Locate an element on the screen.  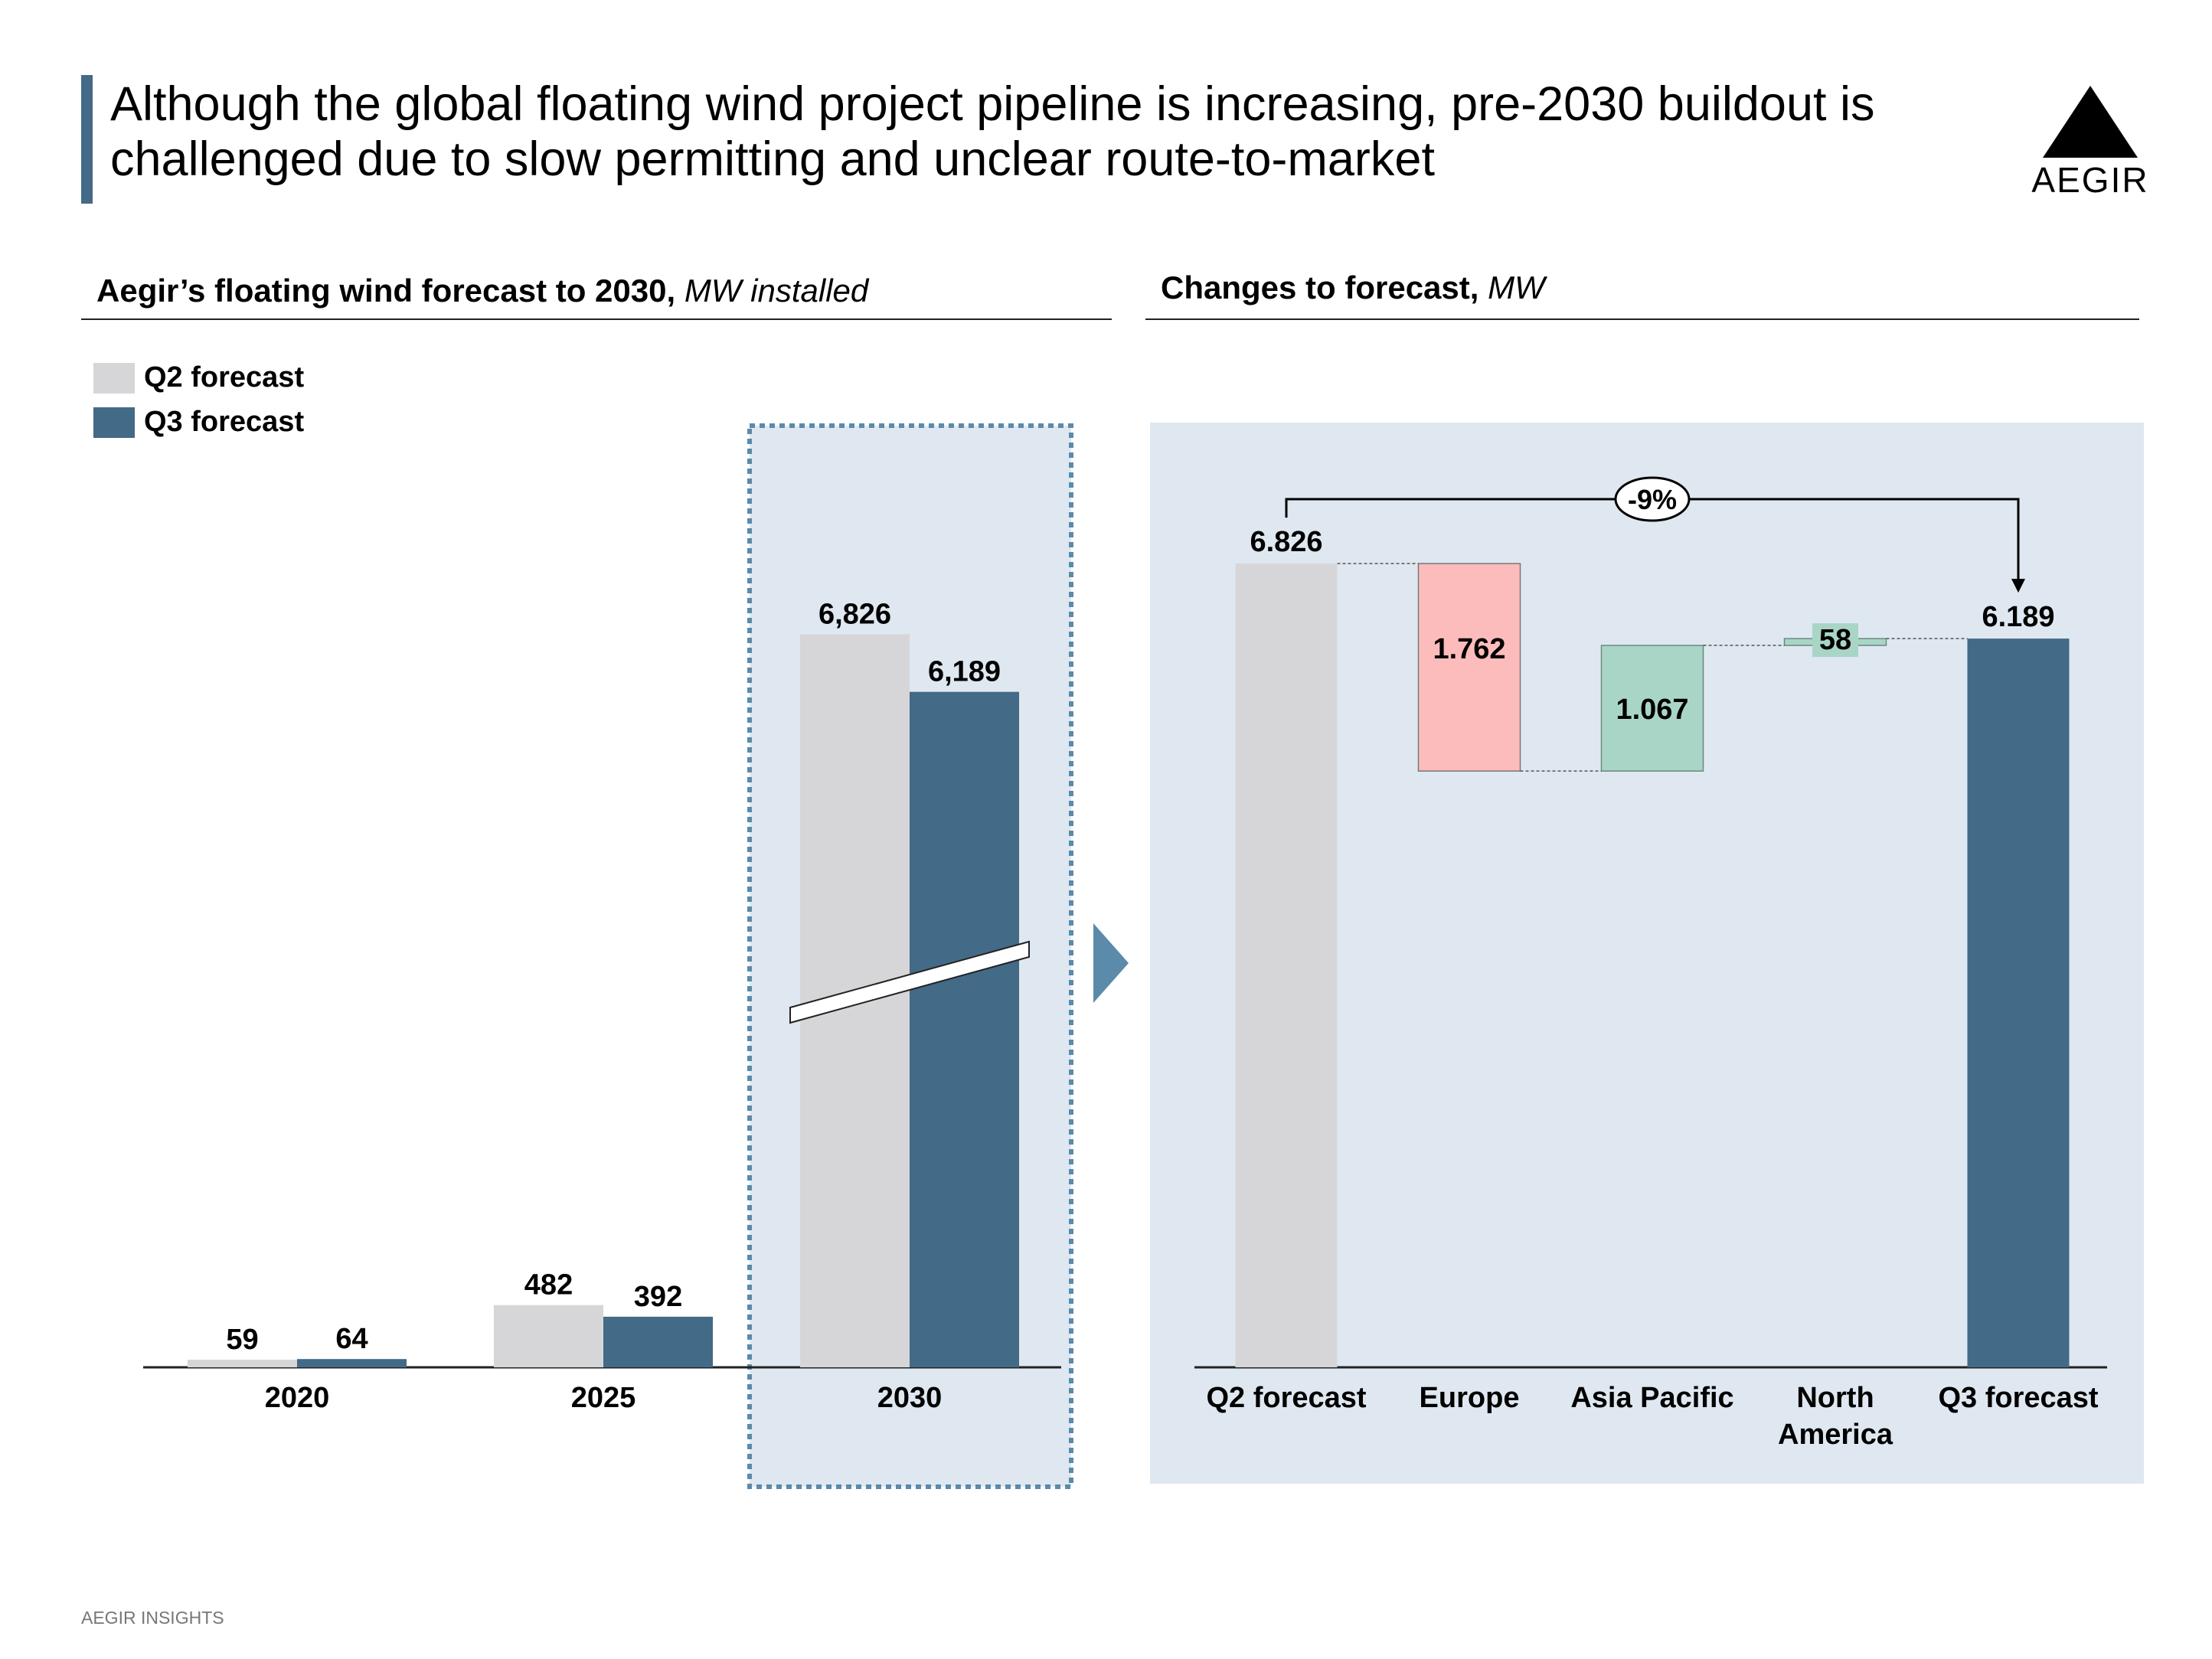
legend-item-q2: Q2 forecast is located at coordinates (198, 377).